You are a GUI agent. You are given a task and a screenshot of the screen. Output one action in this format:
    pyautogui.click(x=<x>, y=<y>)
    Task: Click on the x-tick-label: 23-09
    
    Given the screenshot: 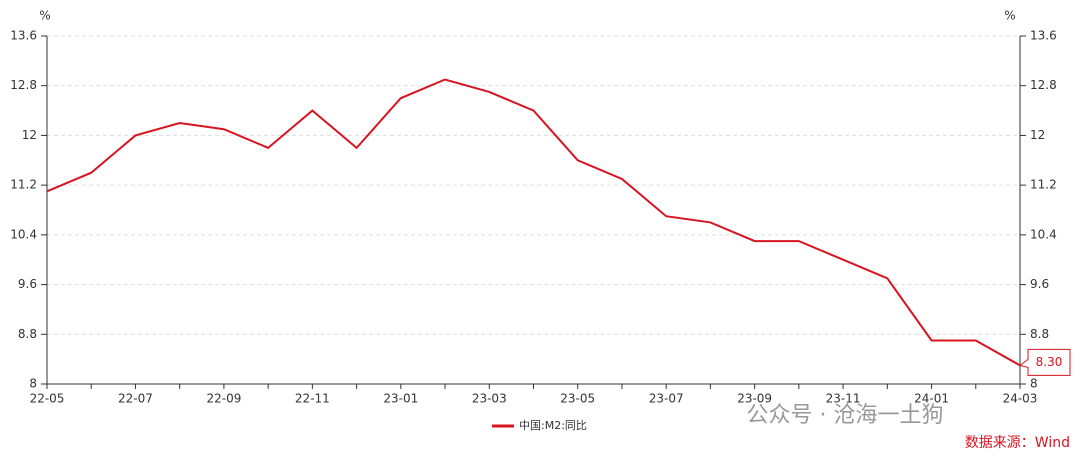 What is the action you would take?
    pyautogui.click(x=754, y=399)
    